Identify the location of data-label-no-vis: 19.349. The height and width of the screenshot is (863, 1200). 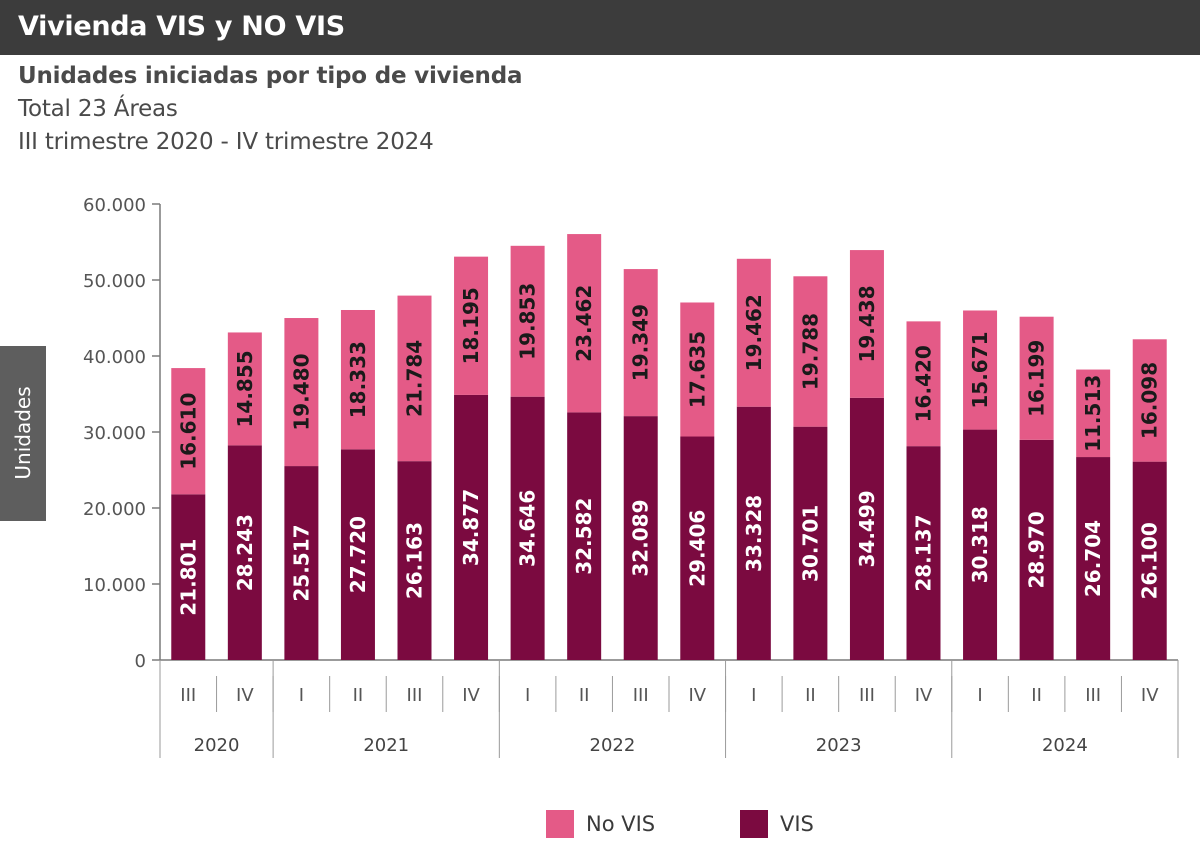
(641, 342).